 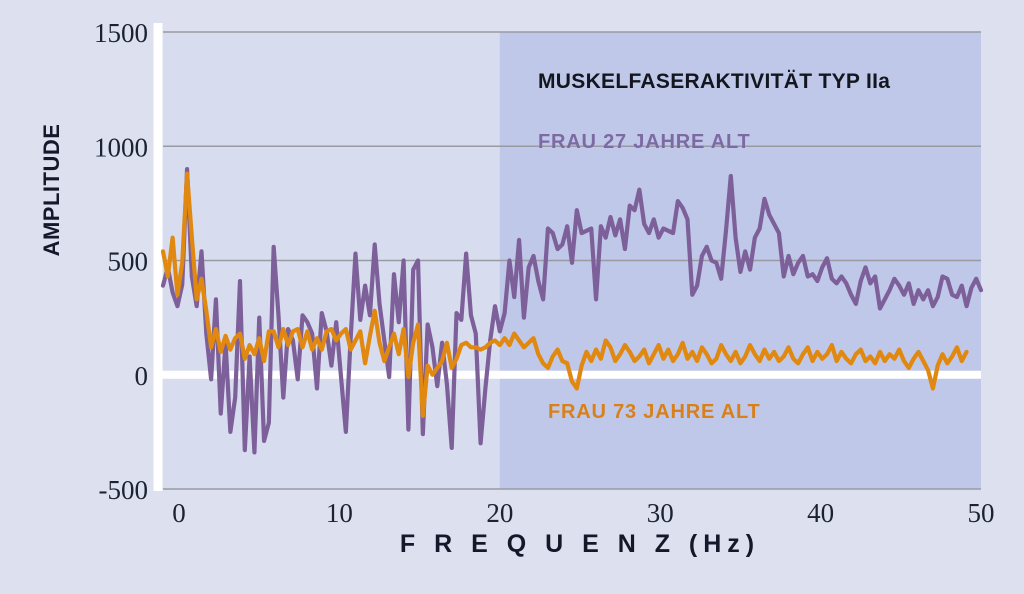 I want to click on x-tick-30: 30, so click(x=660, y=513).